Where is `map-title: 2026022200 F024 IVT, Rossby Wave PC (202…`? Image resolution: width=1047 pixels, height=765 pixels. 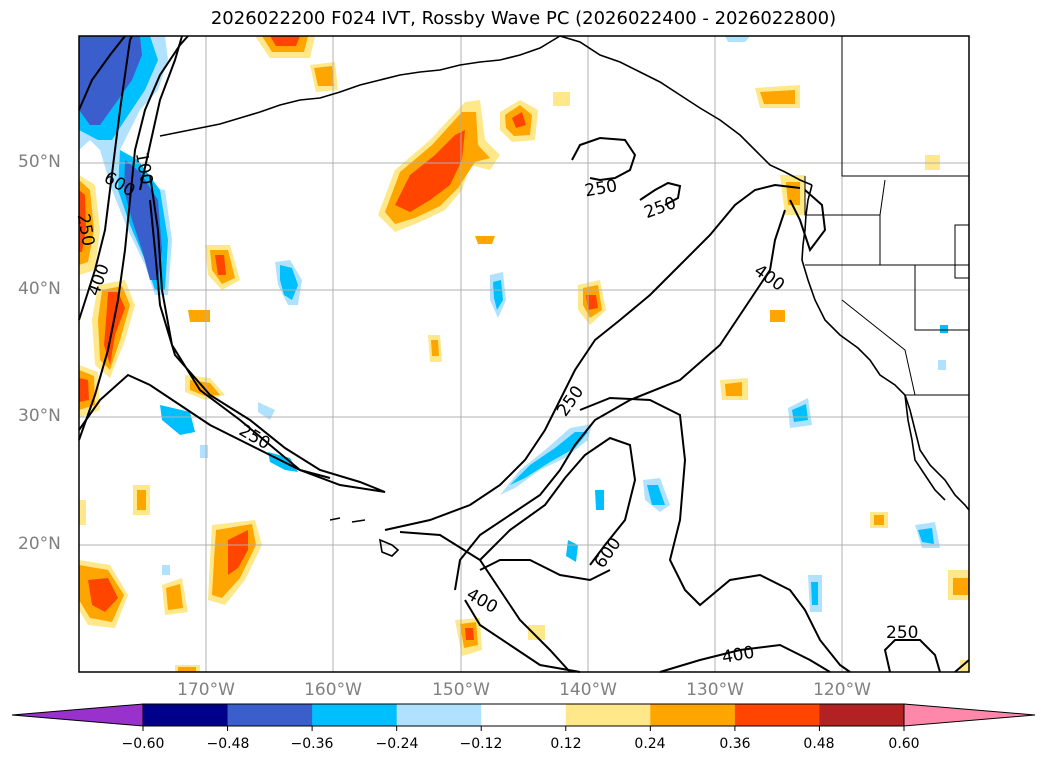 map-title: 2026022200 F024 IVT, Rossby Wave PC (202… is located at coordinates (523, 18).